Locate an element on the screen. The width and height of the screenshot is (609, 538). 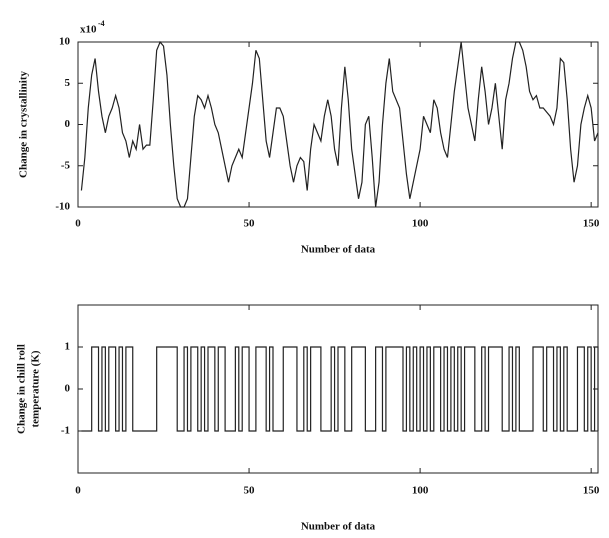
y-multiplier: x10 is located at coordinates (88, 30).